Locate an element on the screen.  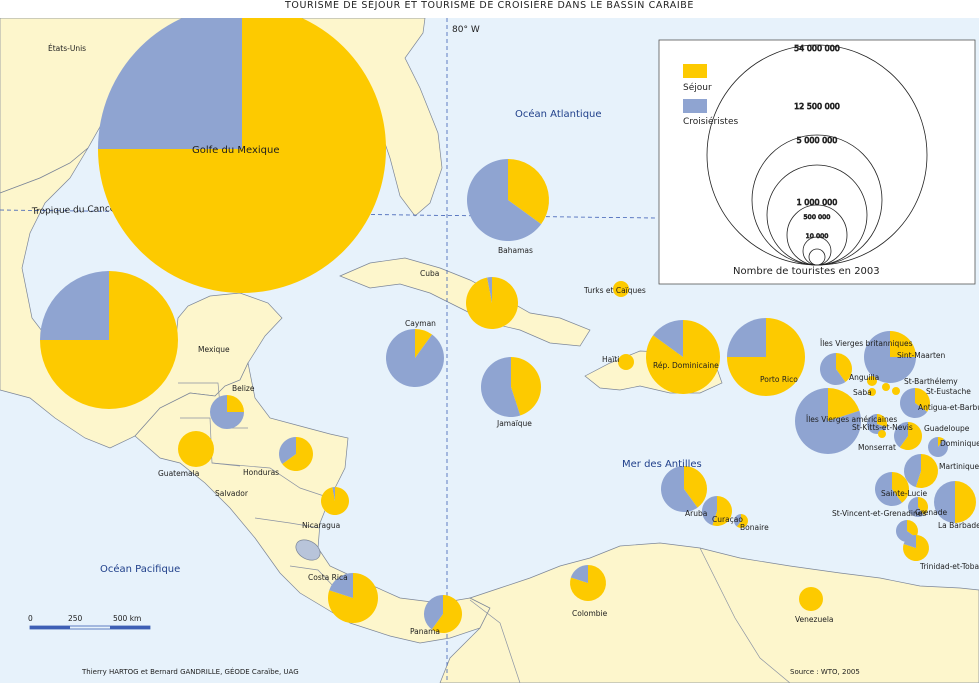
scale-label-500: 500 km is located at coordinates (127, 618).